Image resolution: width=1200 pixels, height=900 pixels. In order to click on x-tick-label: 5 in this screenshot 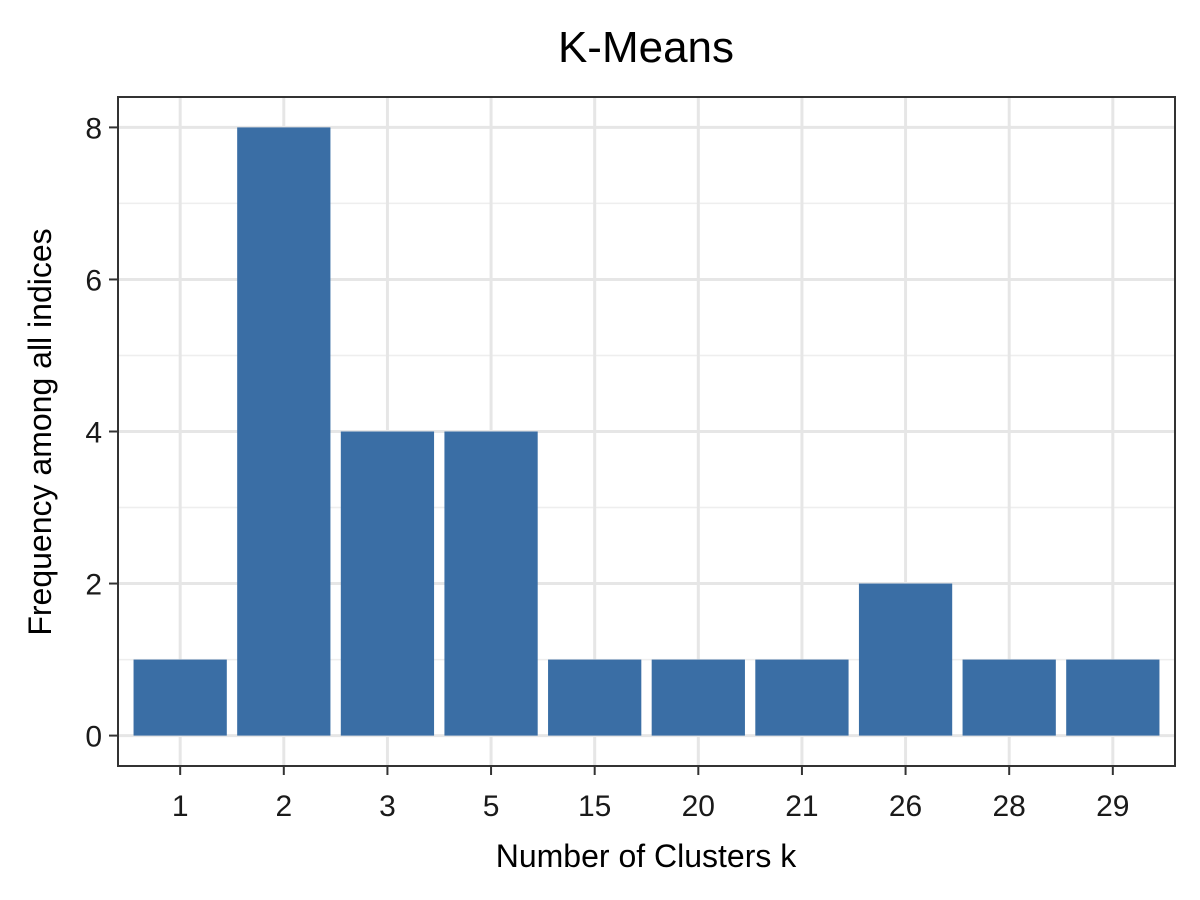, I will do `click(491, 806)`.